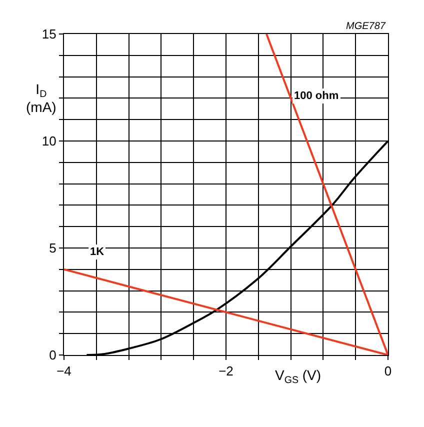 This screenshot has width=424, height=427. What do you see at coordinates (388, 371) in the screenshot?
I see `x-tick-label: 0` at bounding box center [388, 371].